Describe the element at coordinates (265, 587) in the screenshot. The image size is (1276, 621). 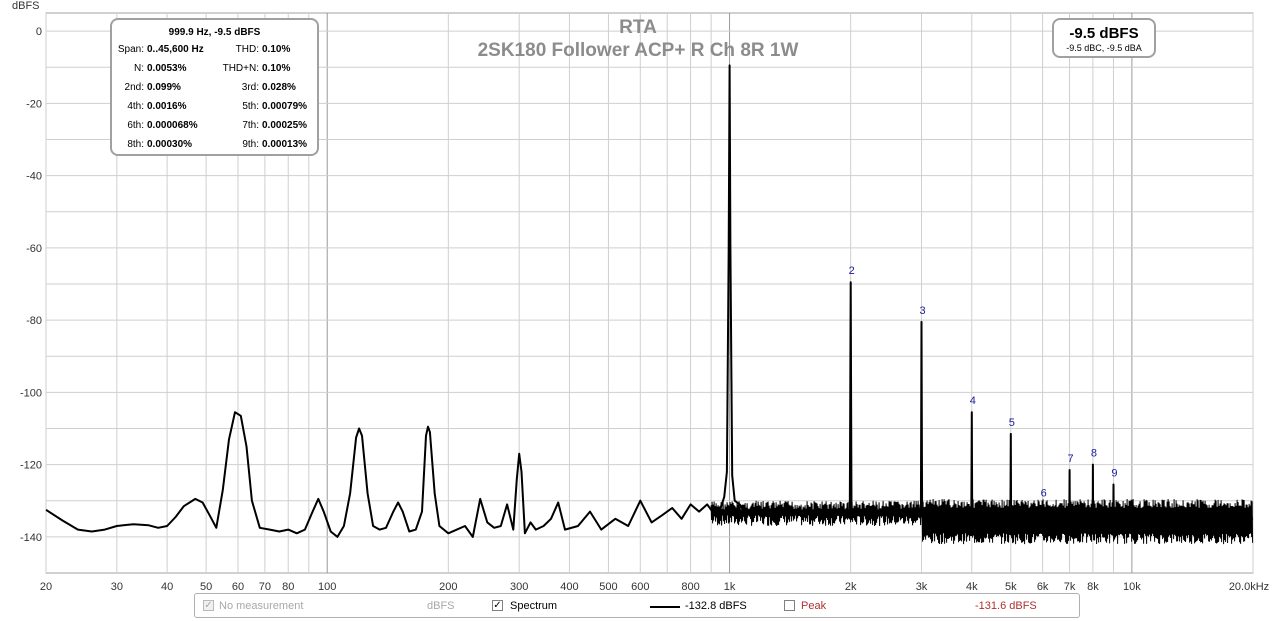
I see `x-tick-label: 70` at that location.